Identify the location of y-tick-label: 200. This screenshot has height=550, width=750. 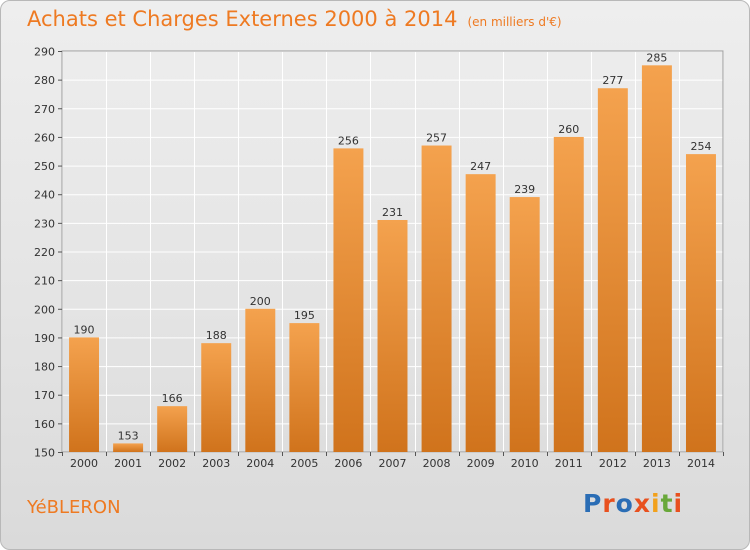
(44, 309).